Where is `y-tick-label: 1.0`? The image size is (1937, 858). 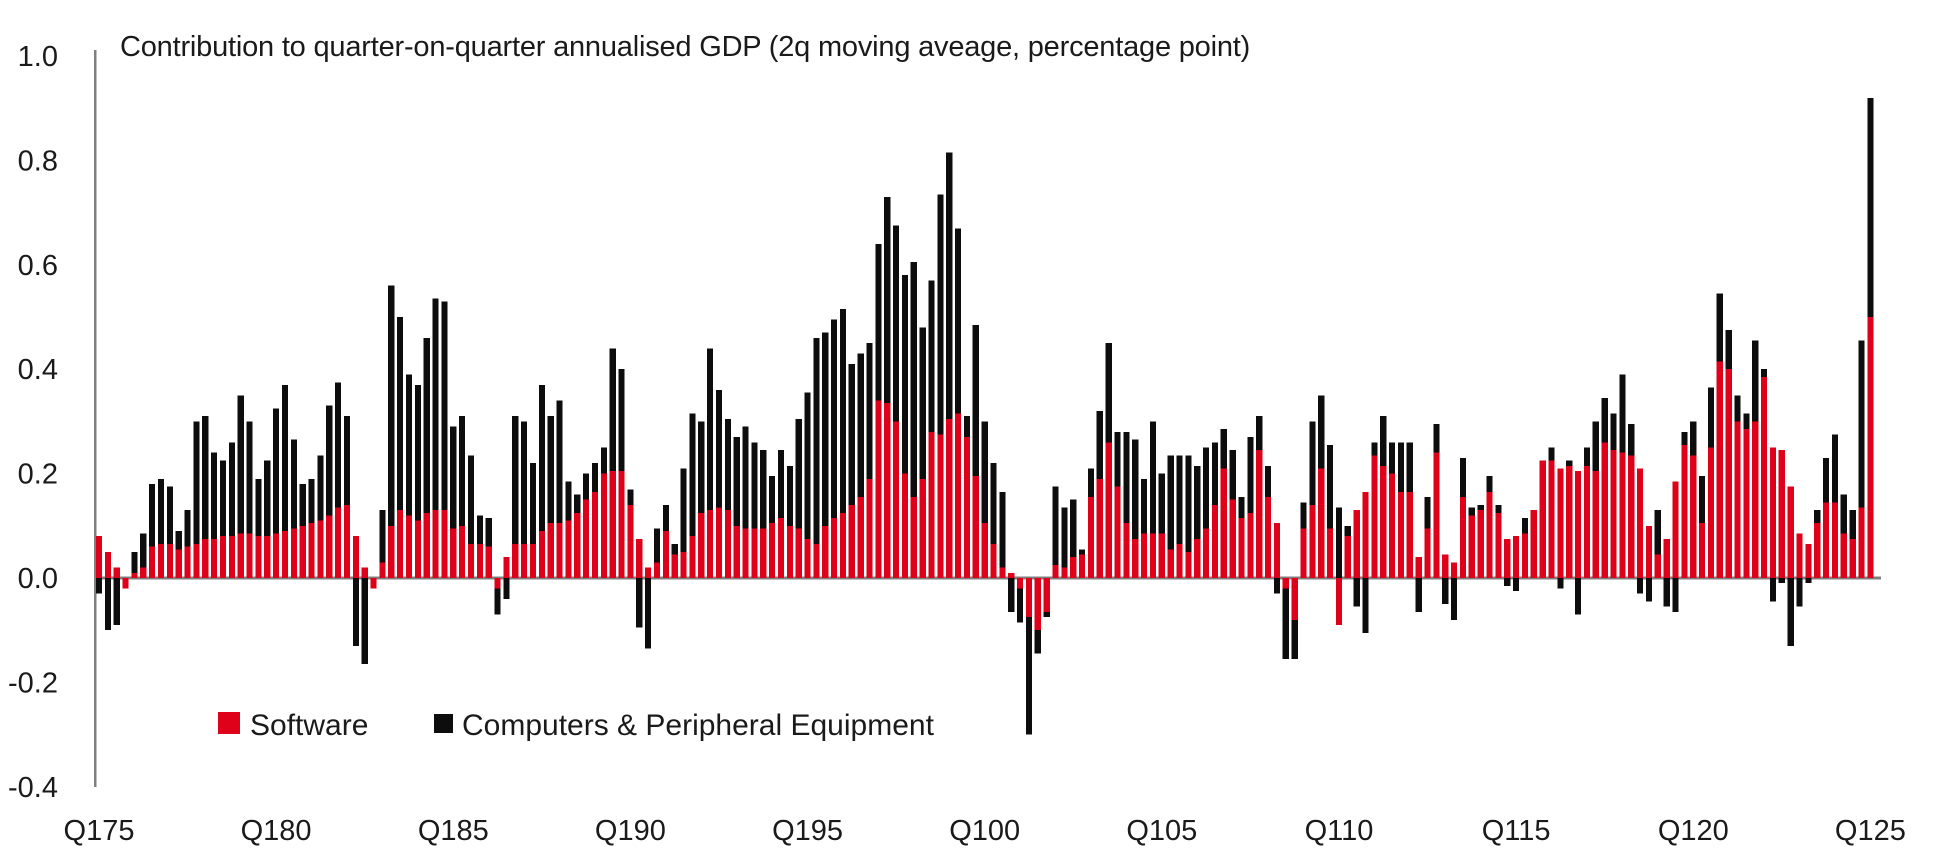
y-tick-label: 1.0 is located at coordinates (38, 57).